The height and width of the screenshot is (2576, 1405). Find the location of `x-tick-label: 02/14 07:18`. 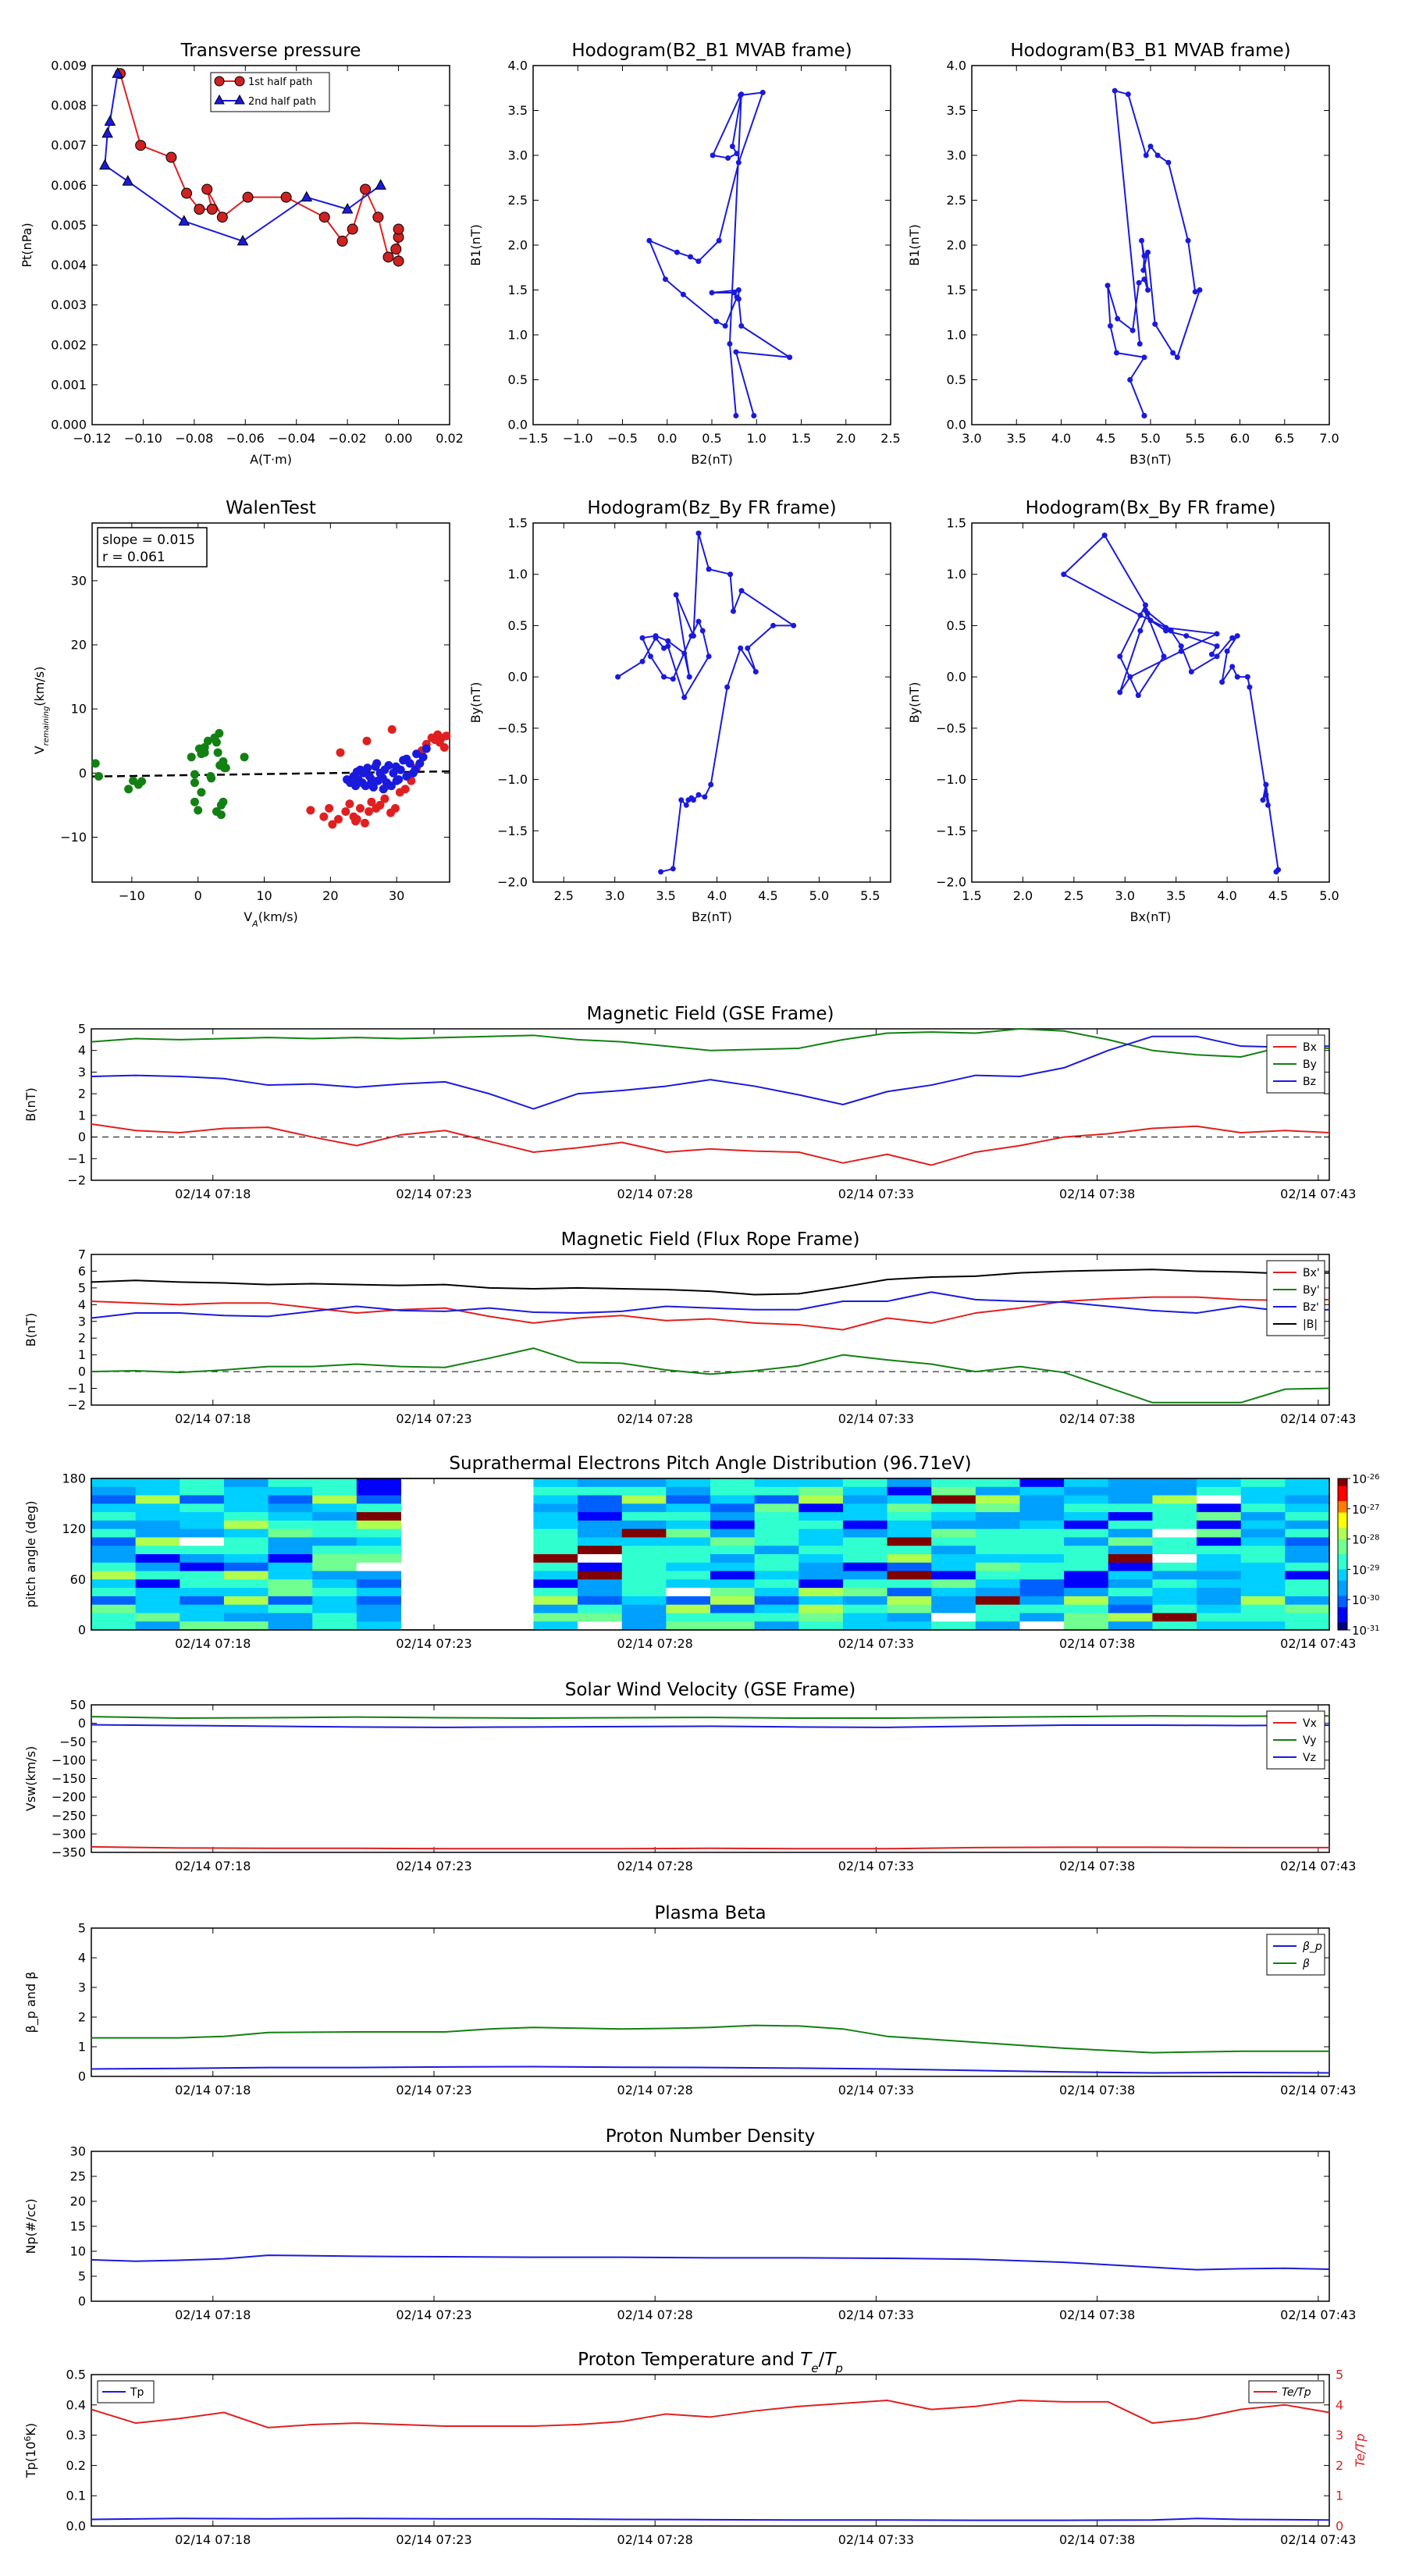

x-tick-label: 02/14 07:18 is located at coordinates (213, 2090).